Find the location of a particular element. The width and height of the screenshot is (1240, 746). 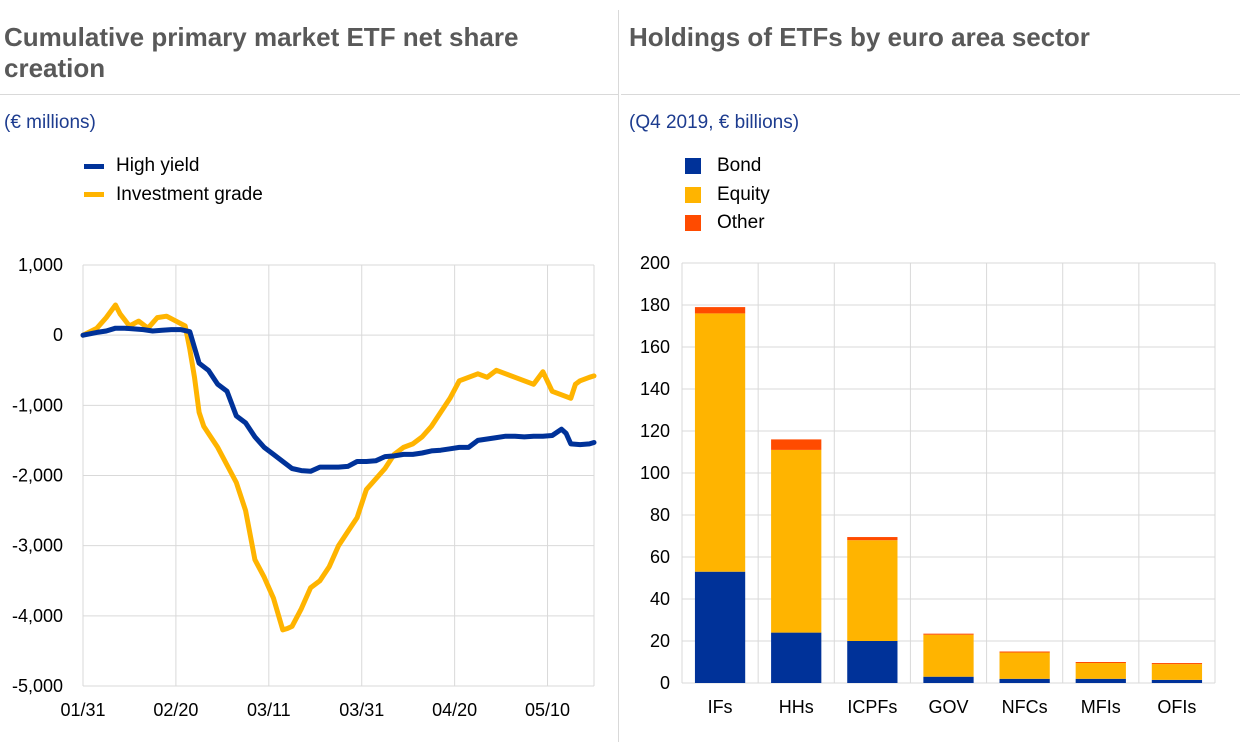

x-tick-label: 02/20 is located at coordinates (175, 710).